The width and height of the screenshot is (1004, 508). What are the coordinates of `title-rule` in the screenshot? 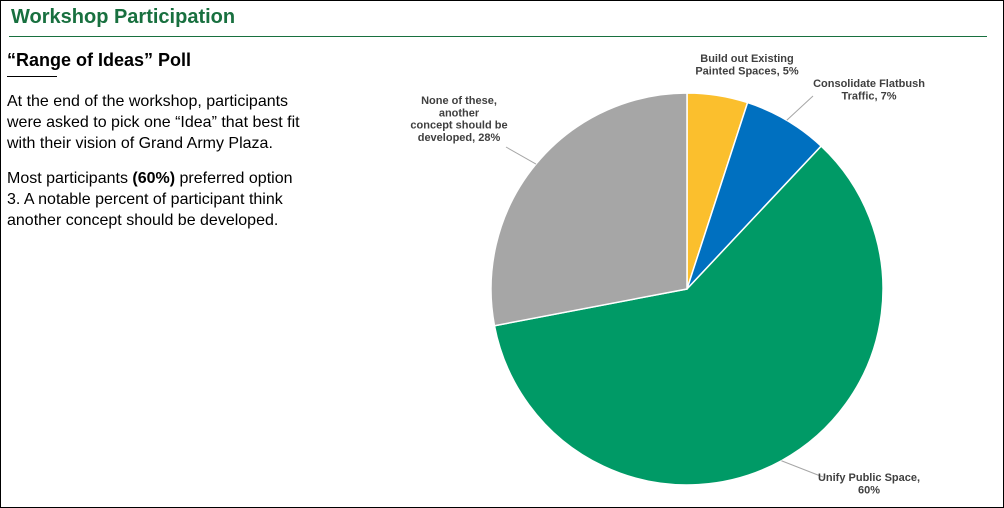 It's located at (498, 36).